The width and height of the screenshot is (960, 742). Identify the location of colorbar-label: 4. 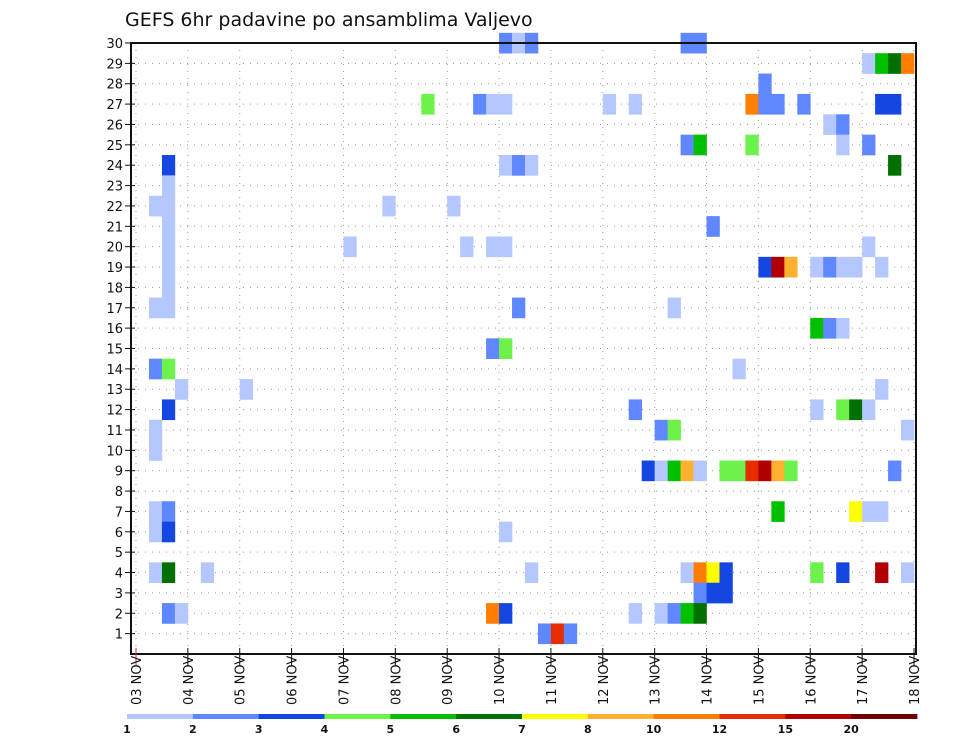
(325, 729).